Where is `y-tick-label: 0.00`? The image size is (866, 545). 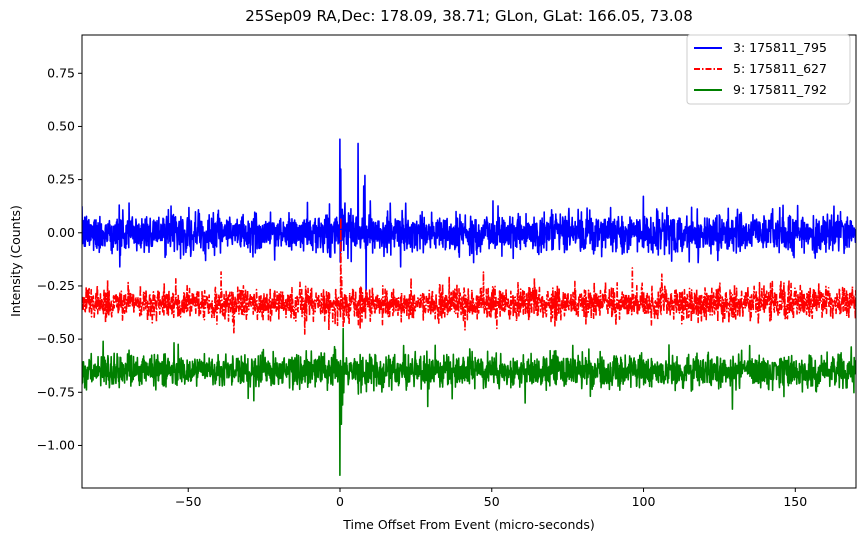
y-tick-label: 0.00 is located at coordinates (61, 232).